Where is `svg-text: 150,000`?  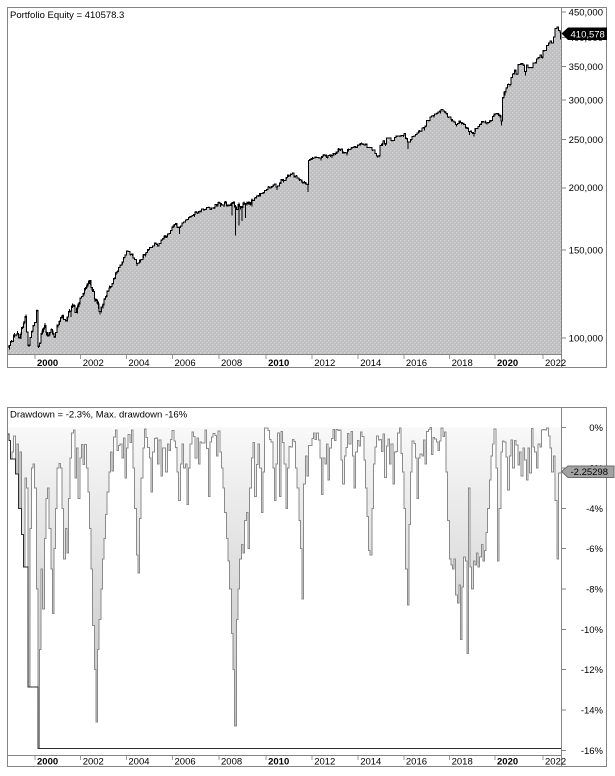 svg-text: 150,000 is located at coordinates (586, 251).